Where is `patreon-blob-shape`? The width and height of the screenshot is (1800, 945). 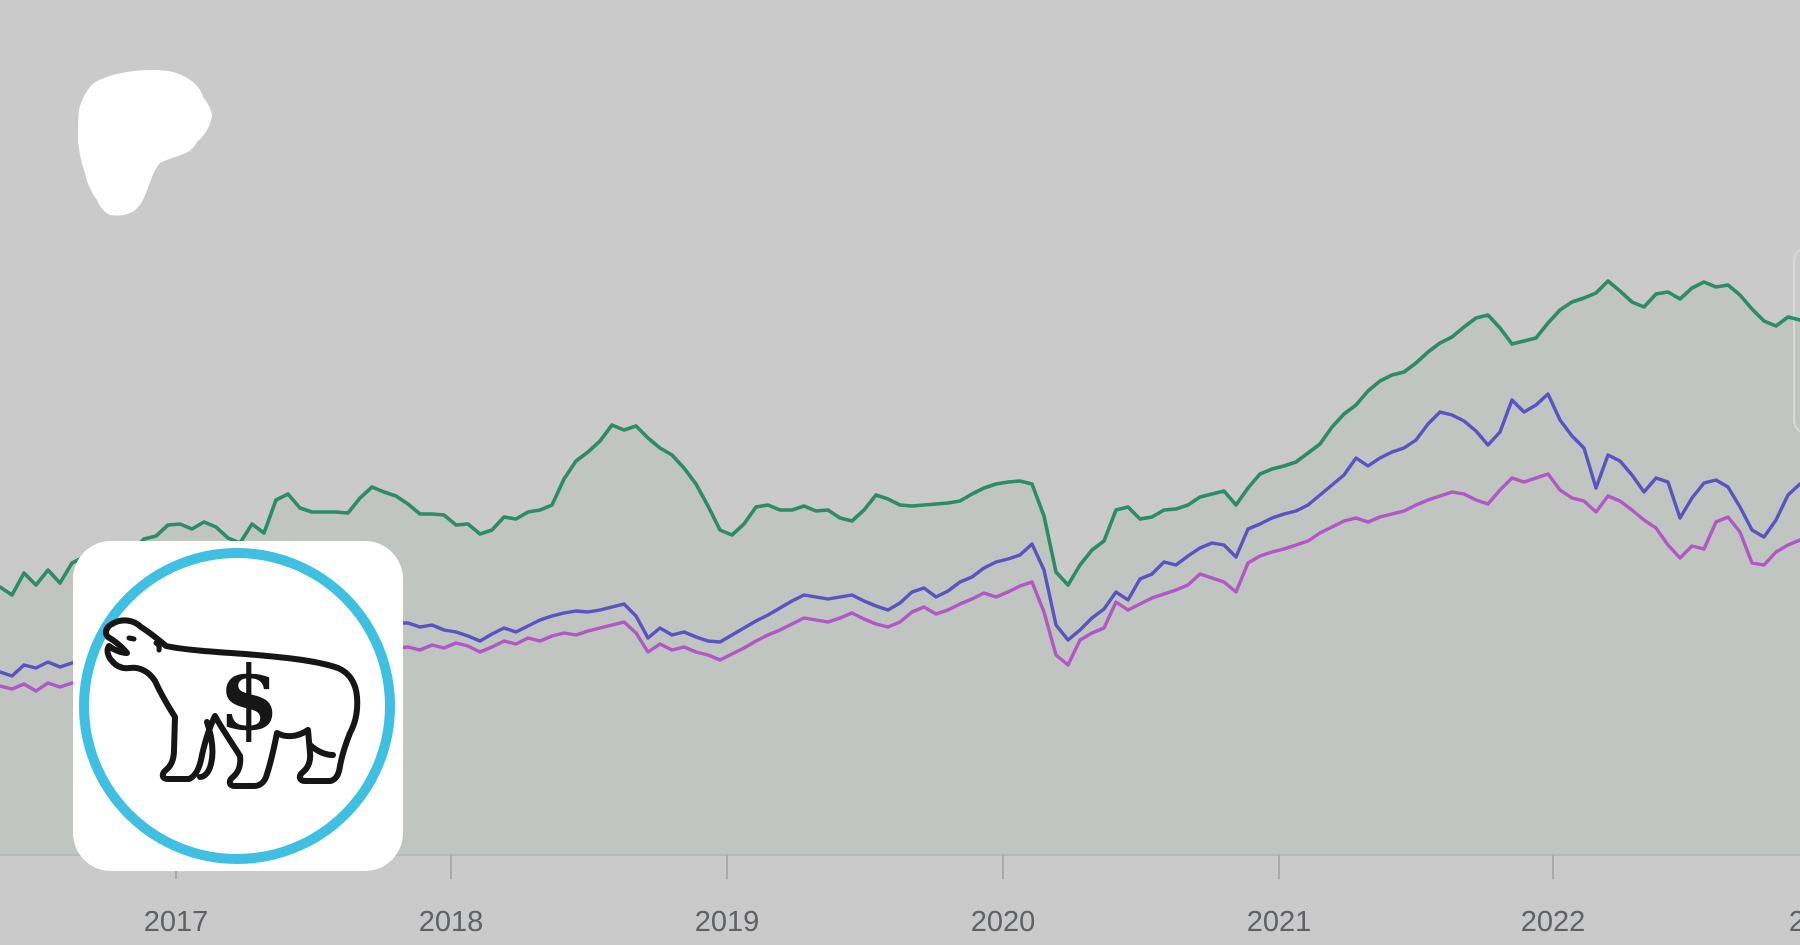 patreon-blob-shape is located at coordinates (145, 142).